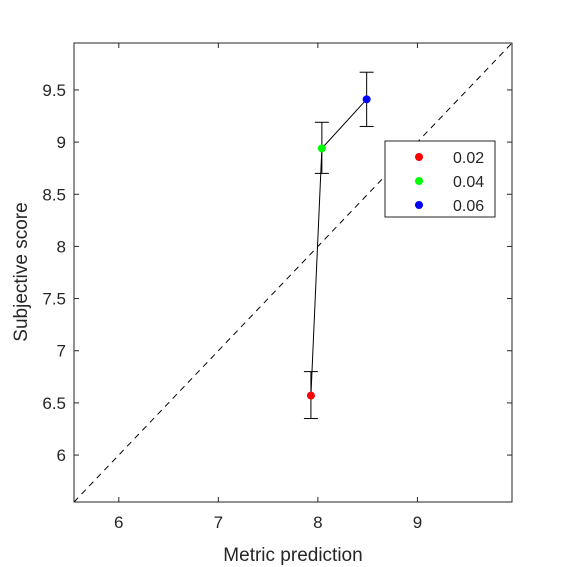 The image size is (567, 567). What do you see at coordinates (419, 157) in the screenshot?
I see `legend-marker-0.02` at bounding box center [419, 157].